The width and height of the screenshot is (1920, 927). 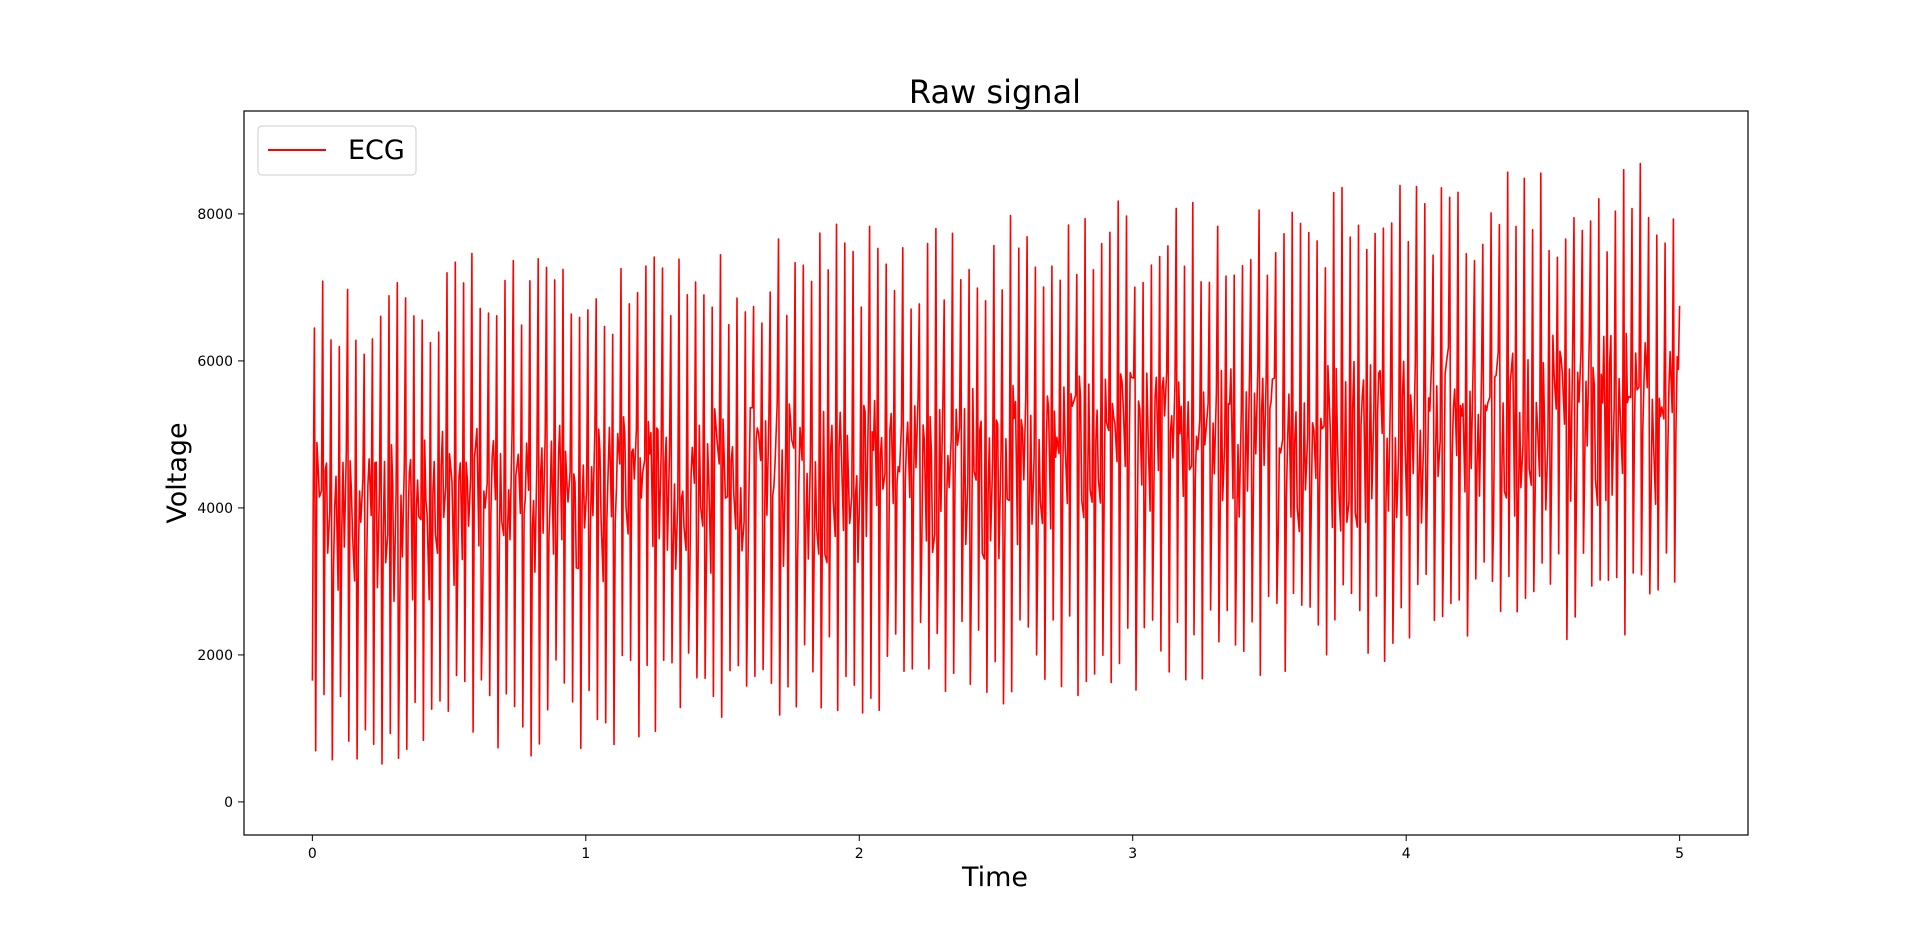 What do you see at coordinates (1406, 854) in the screenshot?
I see `x-tick-label: 4` at bounding box center [1406, 854].